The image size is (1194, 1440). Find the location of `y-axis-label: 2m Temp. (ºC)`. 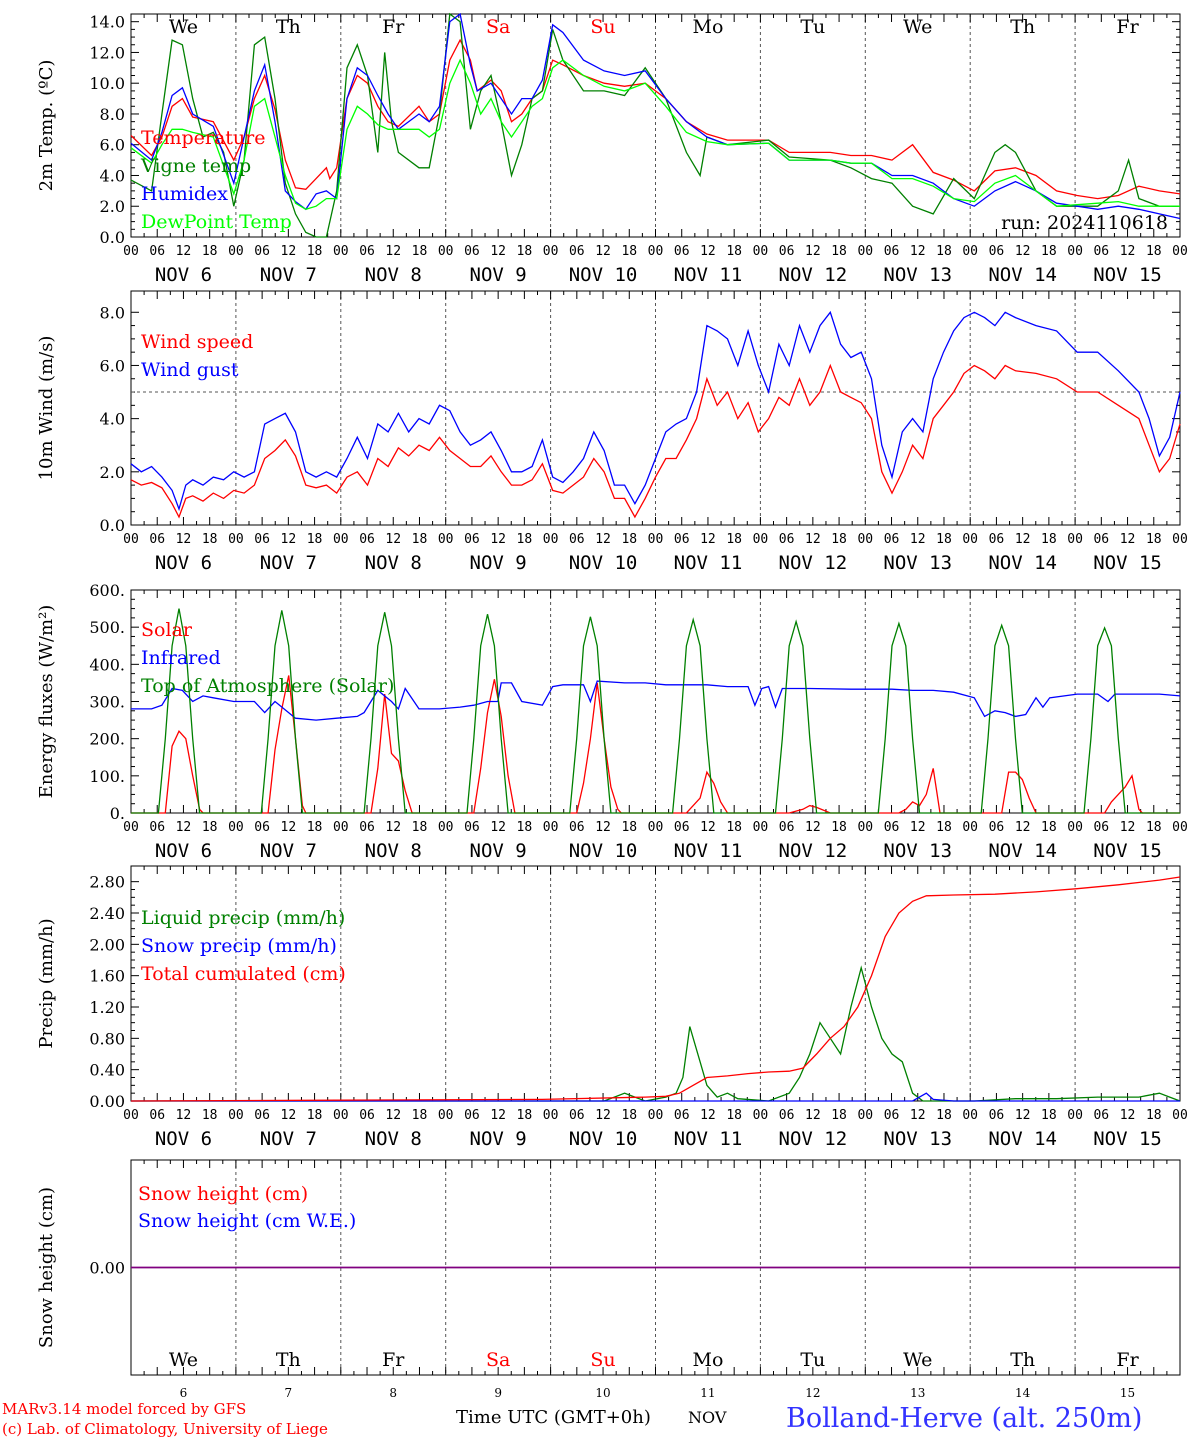

y-axis-label: 2m Temp. (ºC) is located at coordinates (46, 126).